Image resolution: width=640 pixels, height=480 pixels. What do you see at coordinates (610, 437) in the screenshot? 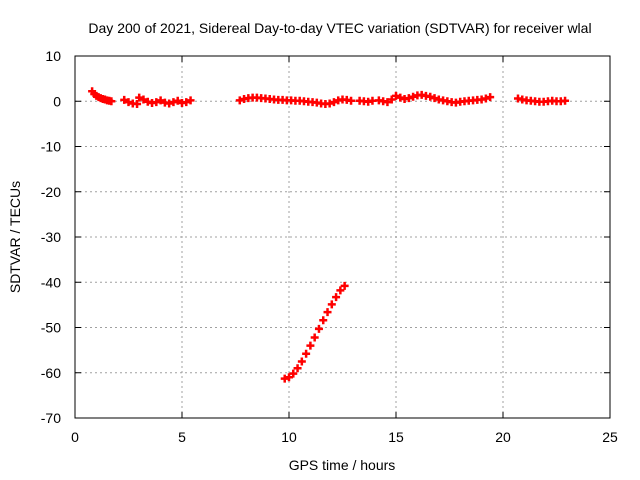
I see `x-tick-label: 25` at bounding box center [610, 437].